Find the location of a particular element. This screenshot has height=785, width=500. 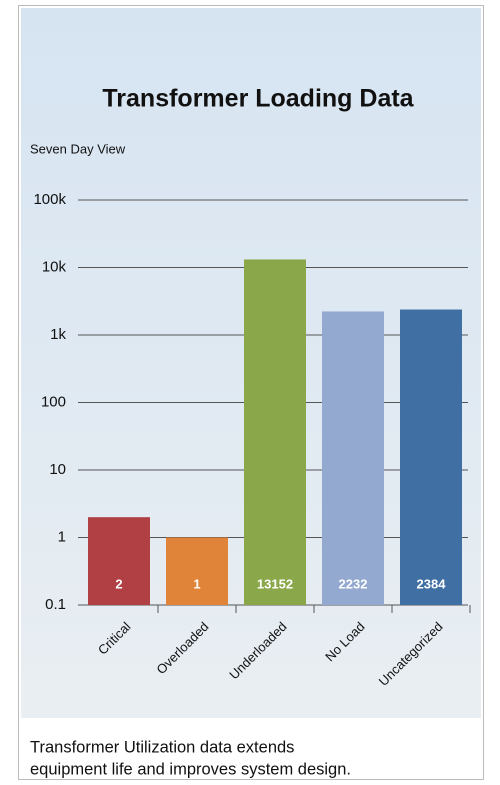

y-tick-label: 10 is located at coordinates (57, 469).